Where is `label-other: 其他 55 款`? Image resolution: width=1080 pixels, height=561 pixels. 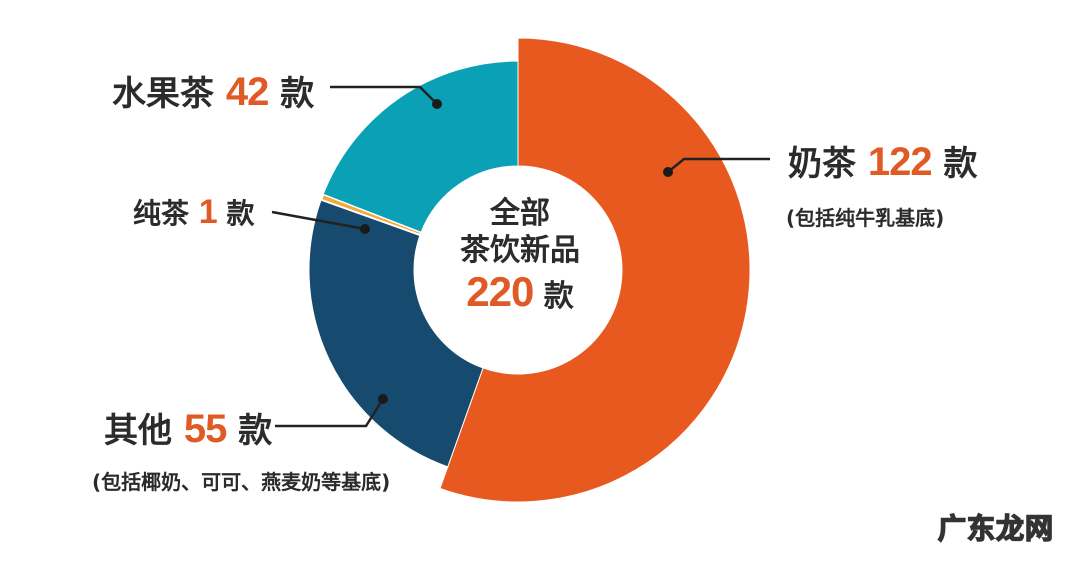 label-other: 其他 55 款 is located at coordinates (188, 427).